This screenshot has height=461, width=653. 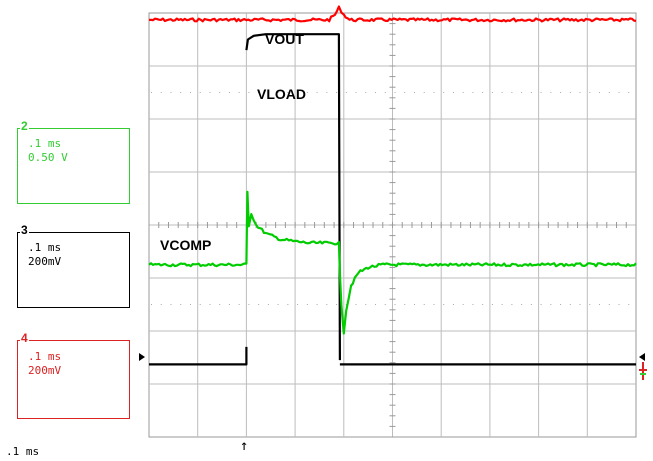 I want to click on channel-3-box: .1 ms 200mV, so click(x=73, y=270).